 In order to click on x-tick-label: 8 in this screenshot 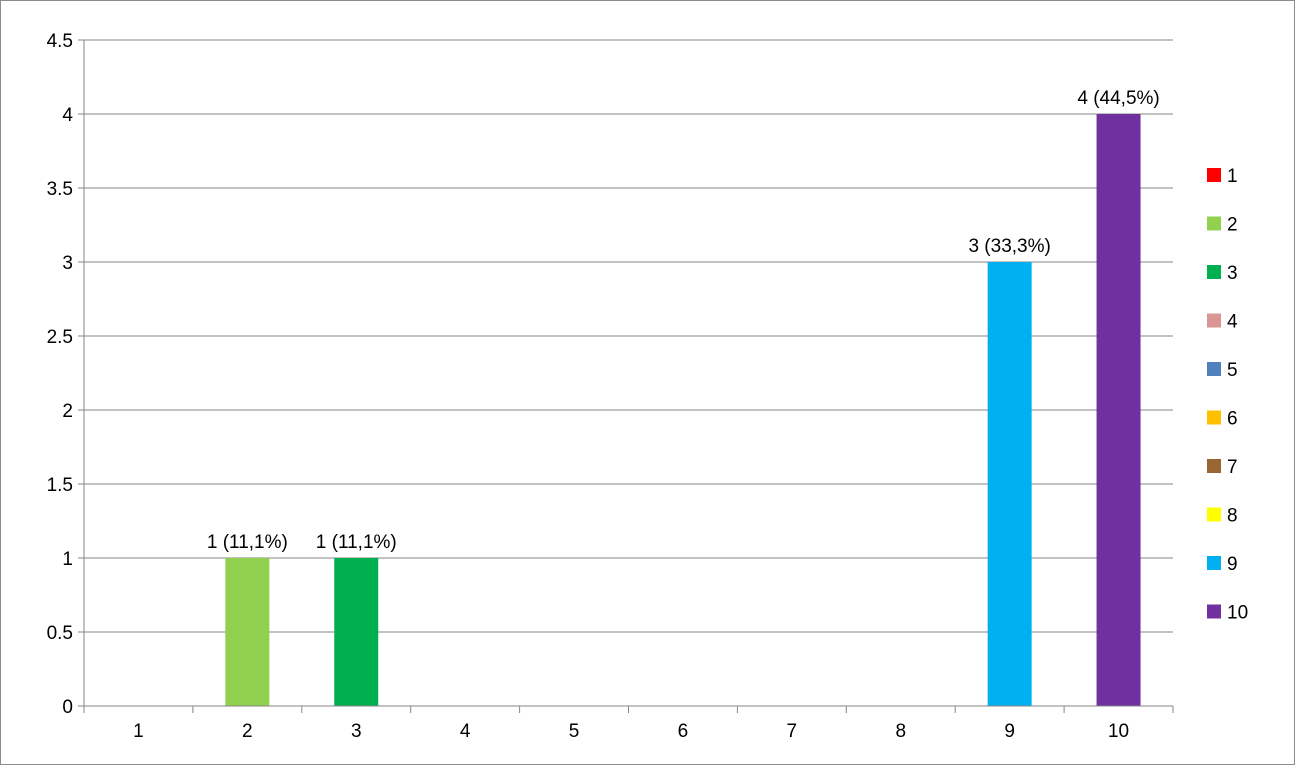, I will do `click(900, 731)`.